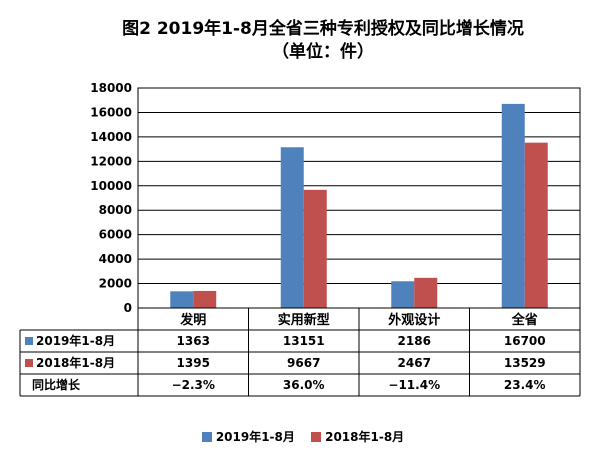 This screenshot has height=452, width=606. Describe the element at coordinates (193, 385) in the screenshot. I see `table-cell-growth: −2.3%` at that location.